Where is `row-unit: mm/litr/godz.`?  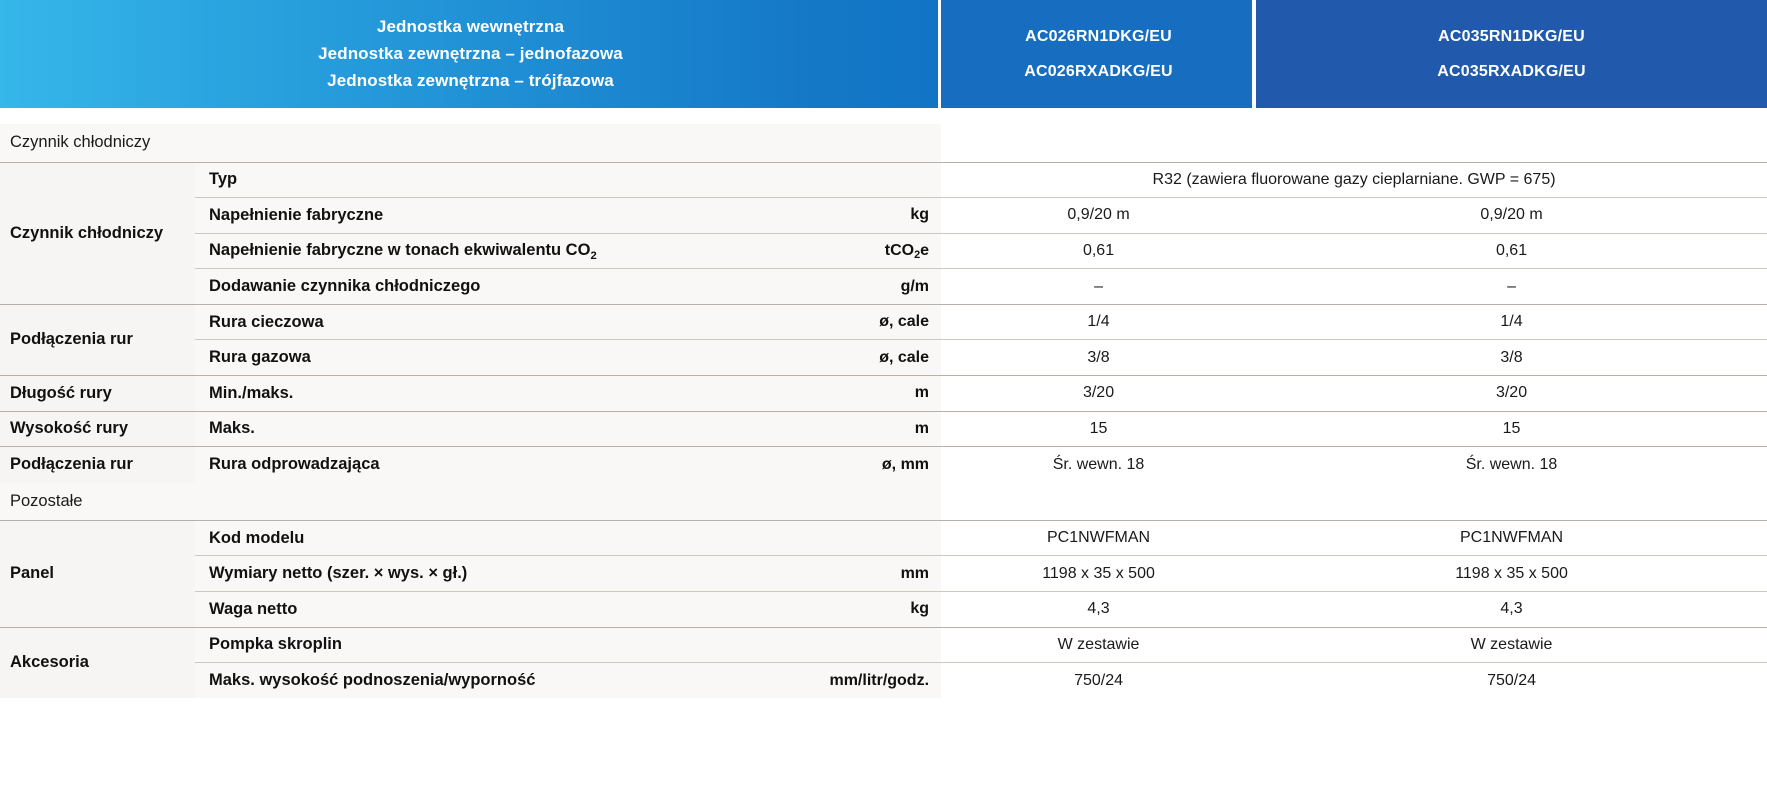 row-unit: mm/litr/godz. is located at coordinates (875, 680).